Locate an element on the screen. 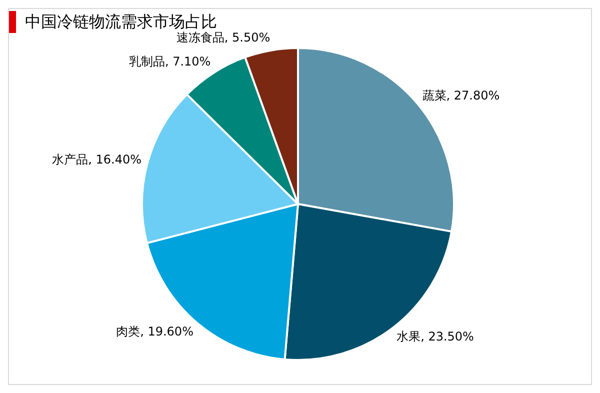 This screenshot has width=600, height=393. slice-label: 乳制品, 7.10% is located at coordinates (169, 61).